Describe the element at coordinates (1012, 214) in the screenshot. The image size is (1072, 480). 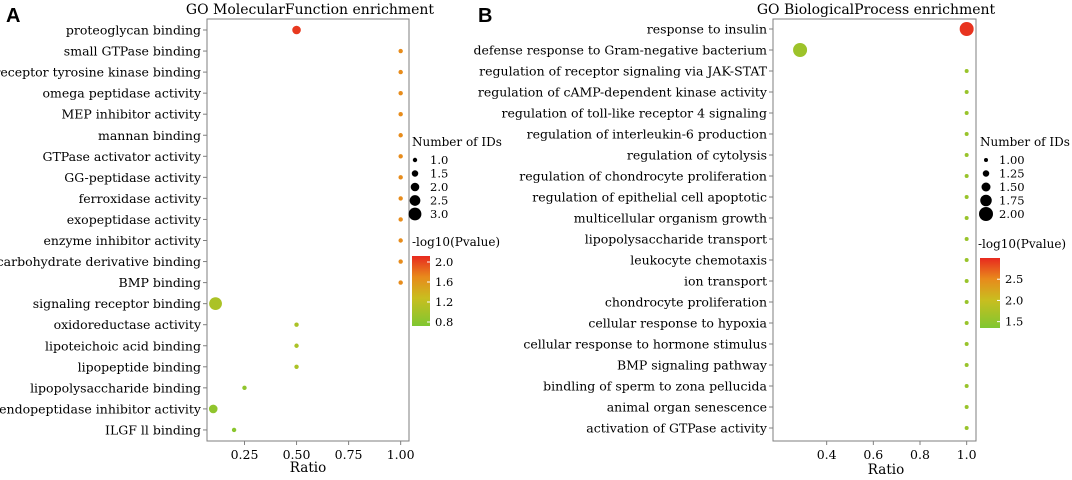
I see `size-legend-label: 2.00` at that location.